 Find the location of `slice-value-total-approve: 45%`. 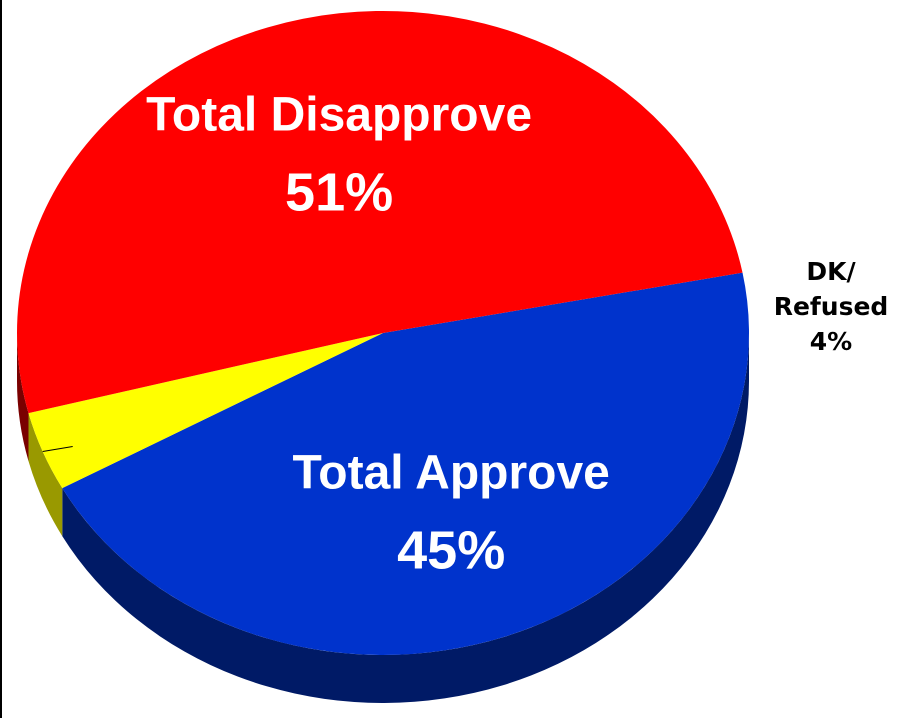

slice-value-total-approve: 45% is located at coordinates (451, 551).